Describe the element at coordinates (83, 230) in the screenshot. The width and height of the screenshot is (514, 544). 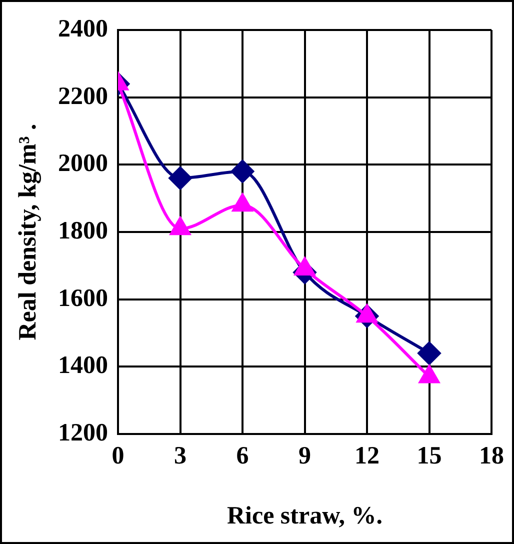
I see `y-tick-label: 1800` at that location.